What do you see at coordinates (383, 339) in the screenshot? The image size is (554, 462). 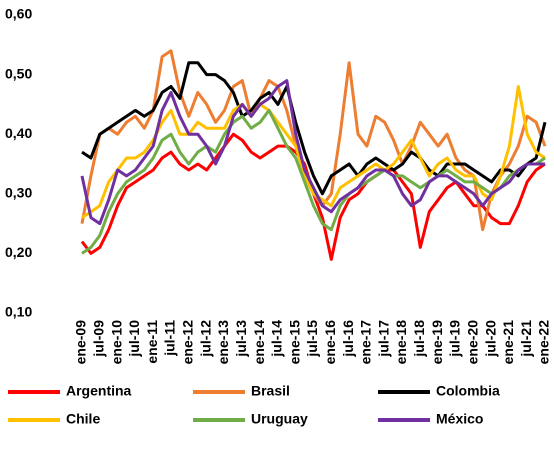 I see `x-tick-label: jul-17` at bounding box center [383, 339].